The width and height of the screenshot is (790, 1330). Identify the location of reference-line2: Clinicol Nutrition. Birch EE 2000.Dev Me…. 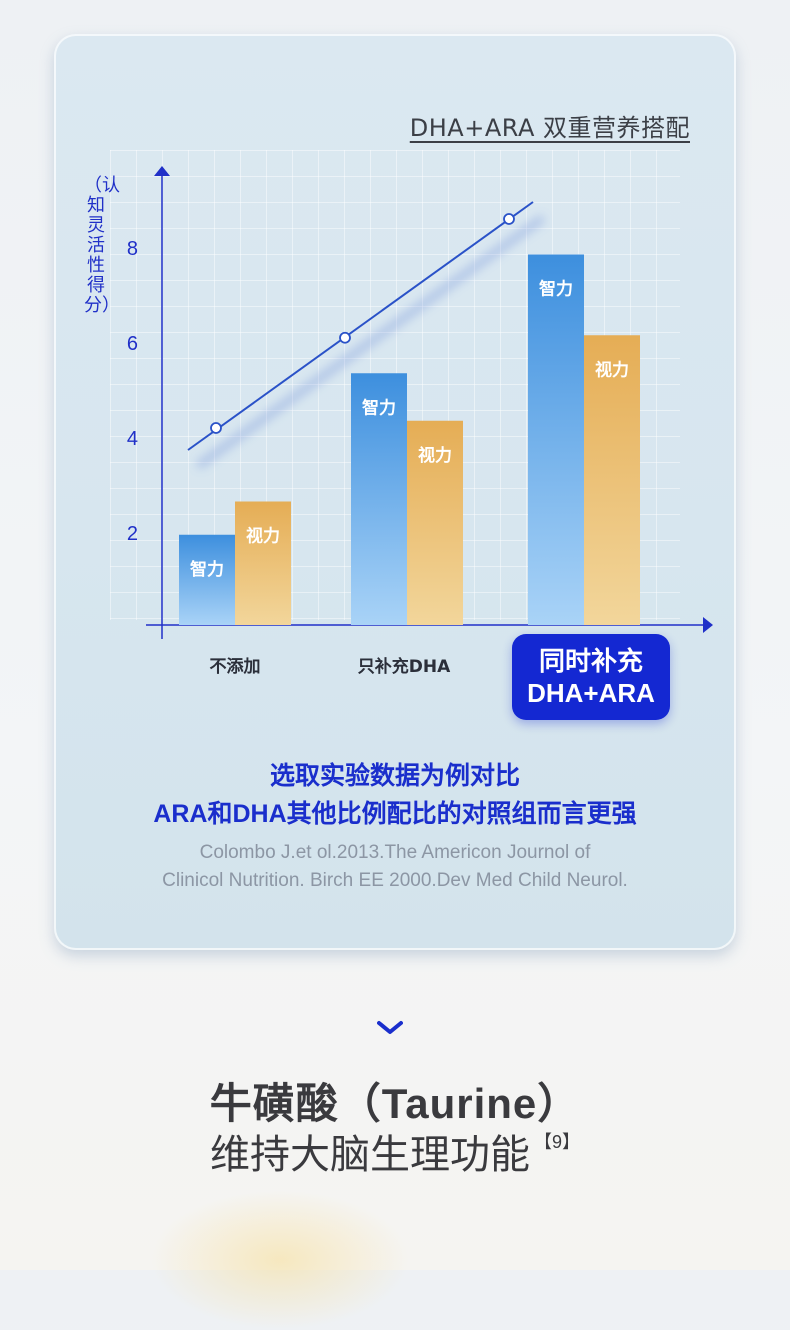
(395, 880).